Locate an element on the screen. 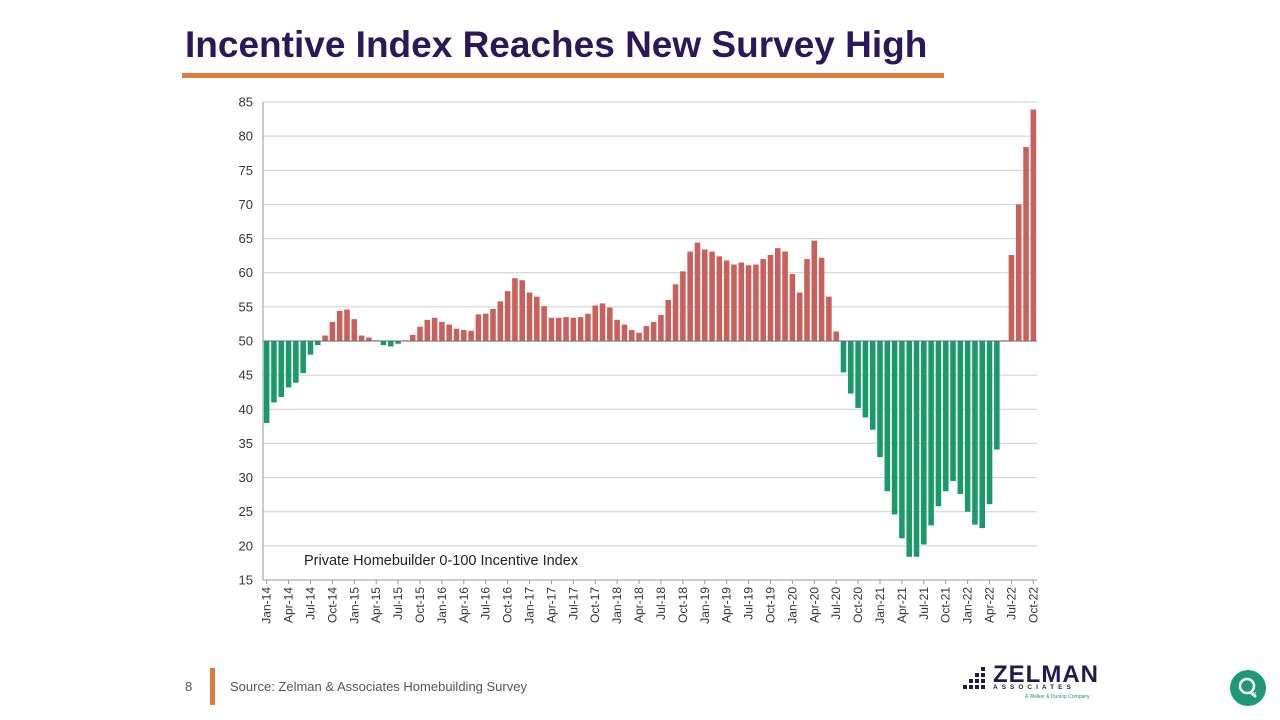  x-tick-label: Oct-18 is located at coordinates (683, 605).